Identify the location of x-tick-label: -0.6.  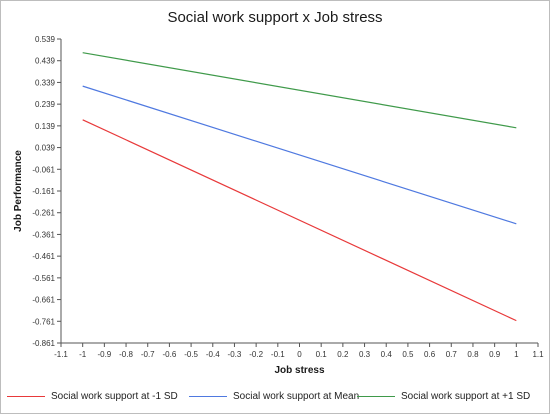
(170, 354).